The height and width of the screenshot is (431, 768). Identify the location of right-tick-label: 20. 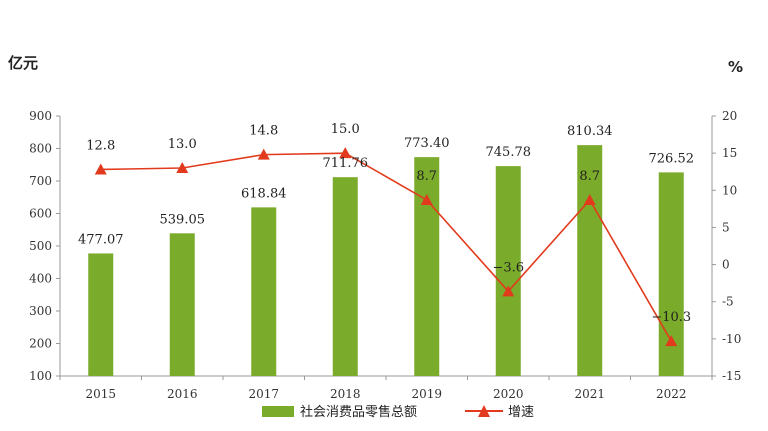
(729, 116).